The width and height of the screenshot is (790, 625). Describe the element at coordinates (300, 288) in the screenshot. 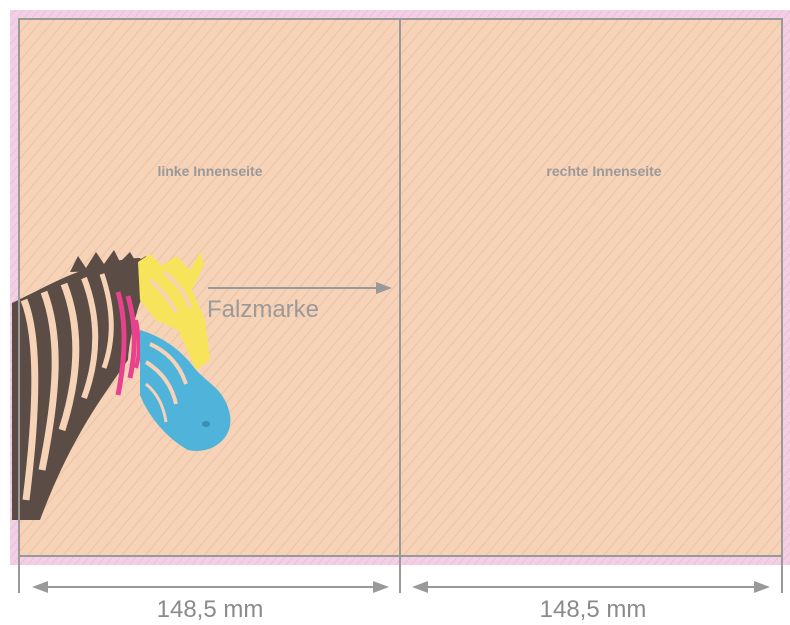

I see `fold-mark-arrow` at that location.